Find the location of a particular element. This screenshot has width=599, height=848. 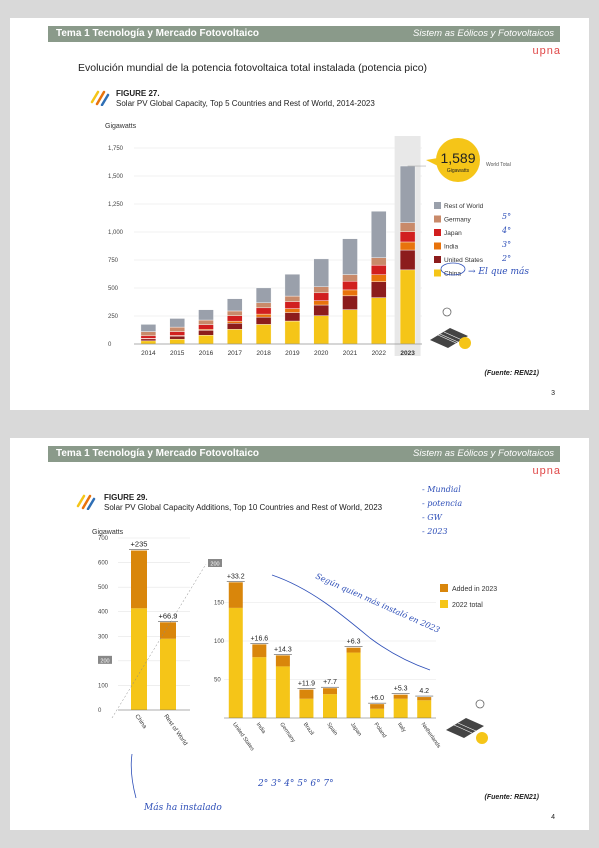

sun-icon is located at coordinates (482, 738).